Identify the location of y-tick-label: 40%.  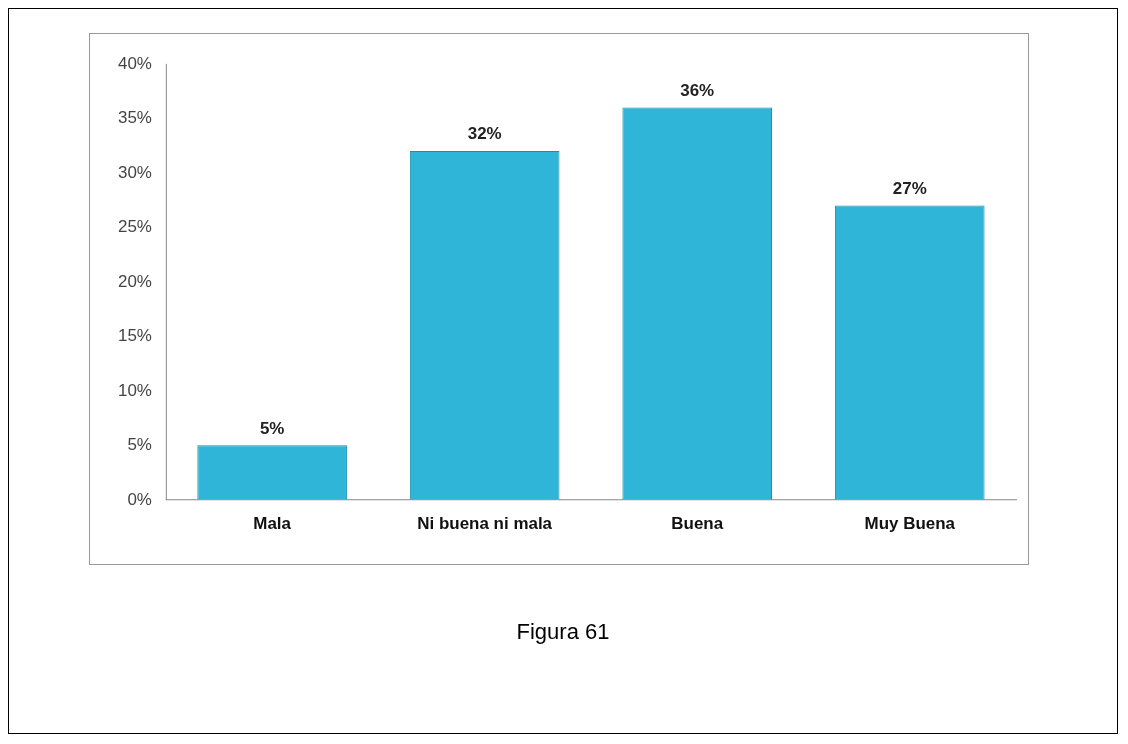
(134, 63).